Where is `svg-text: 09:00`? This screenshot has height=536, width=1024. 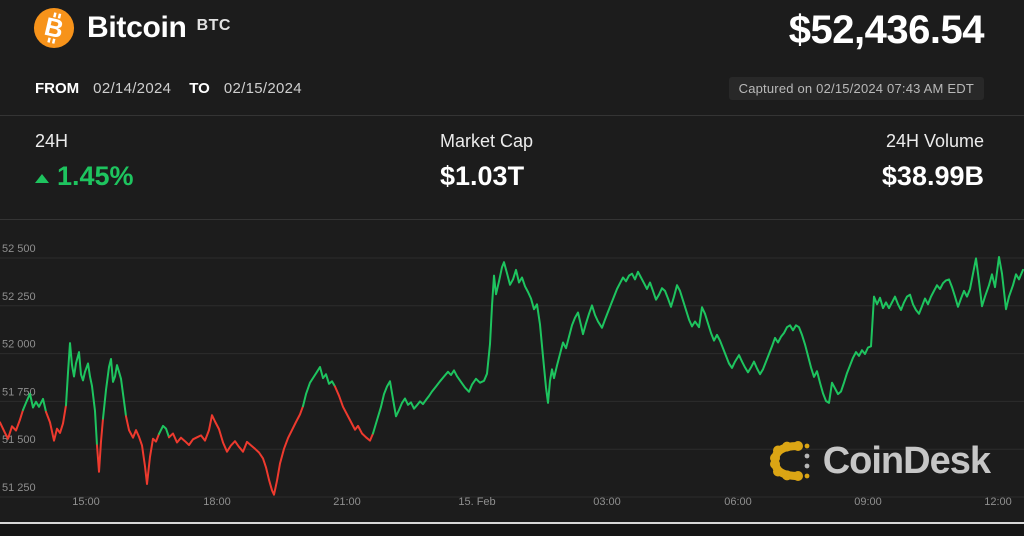 svg-text: 09:00 is located at coordinates (868, 502).